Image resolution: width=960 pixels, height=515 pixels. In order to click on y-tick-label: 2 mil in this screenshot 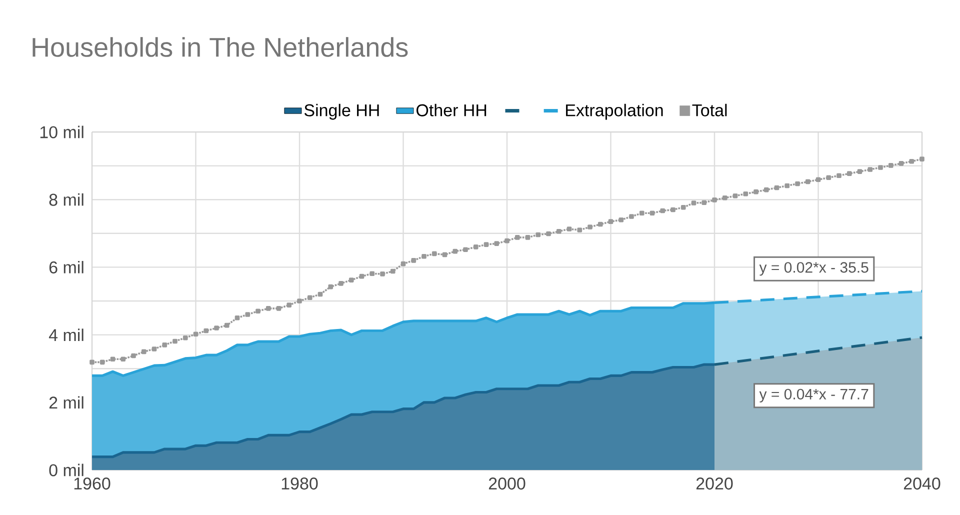, I will do `click(66, 402)`.